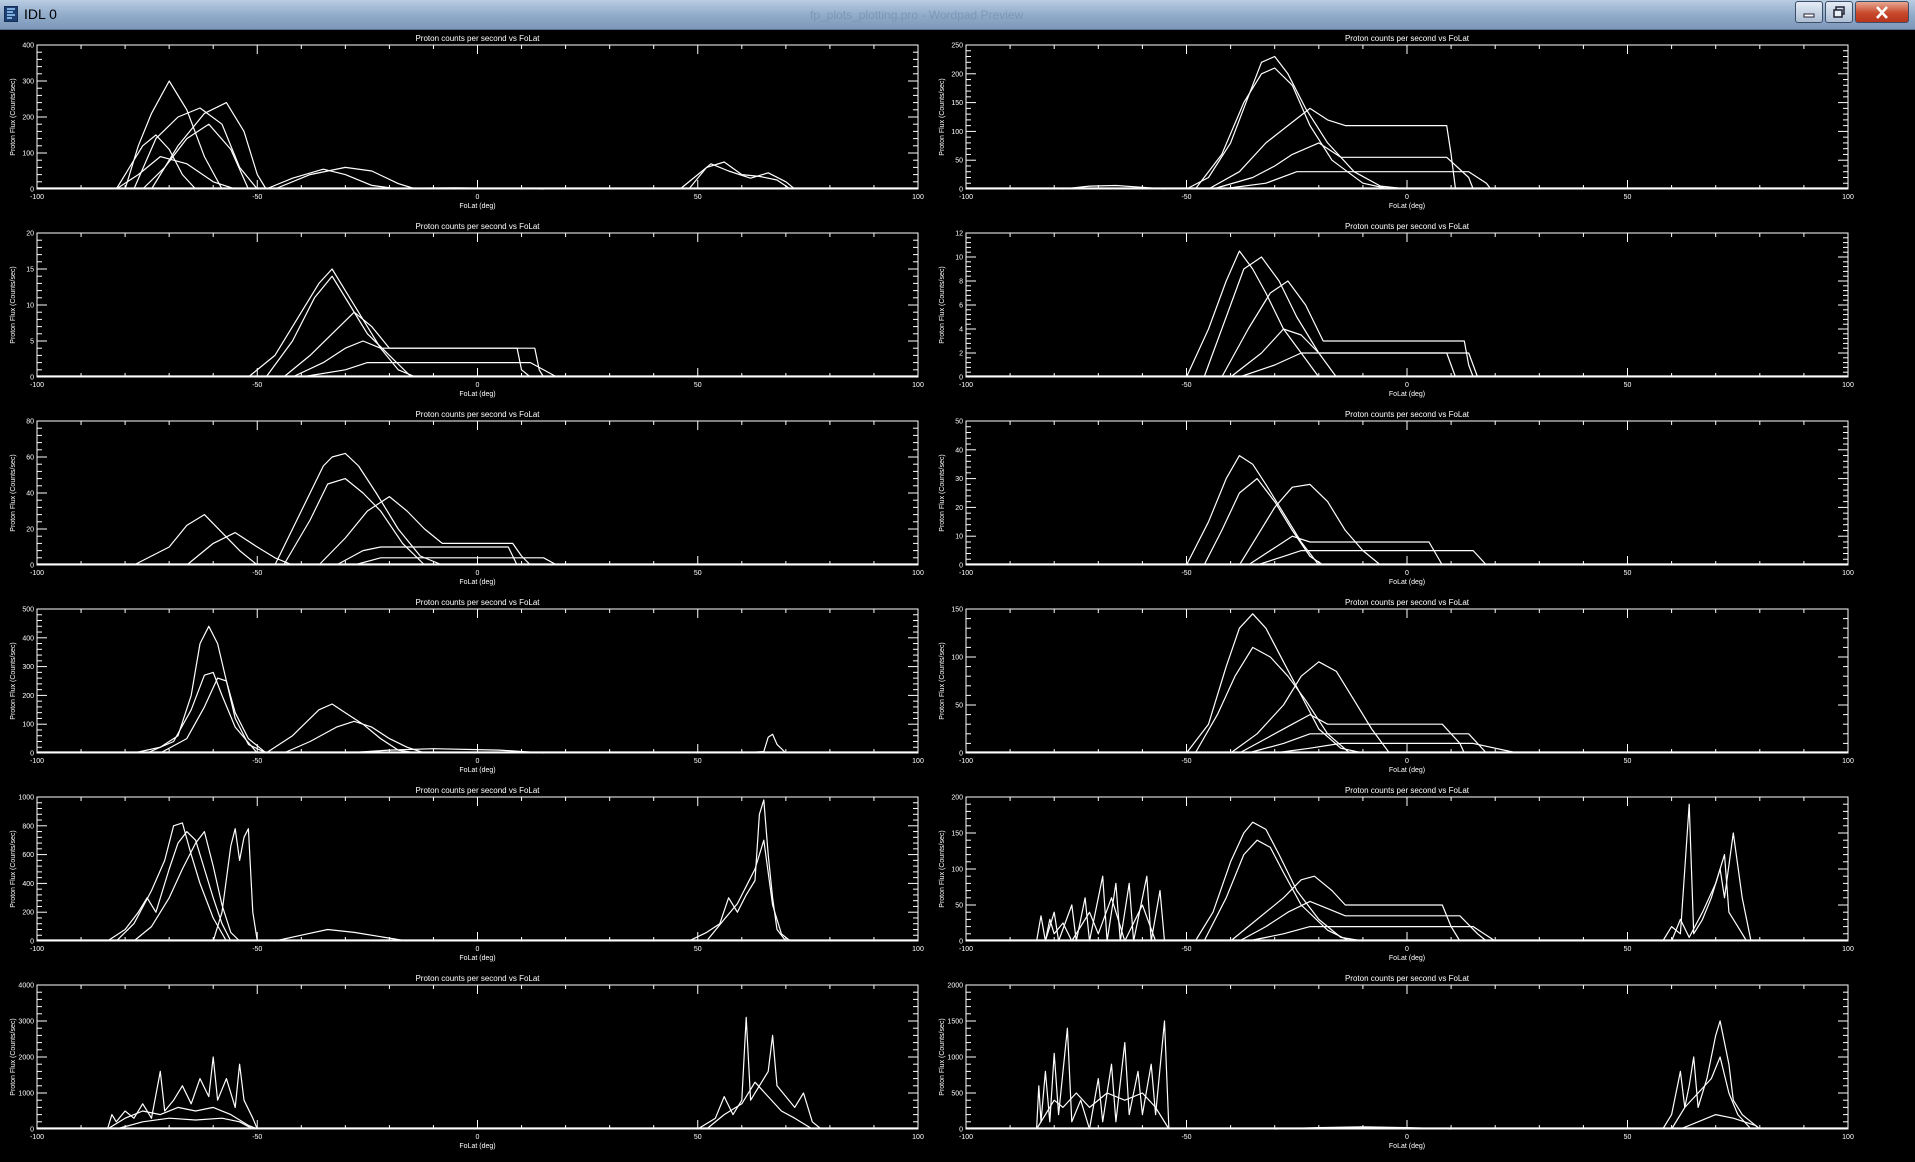 The width and height of the screenshot is (1915, 1162). What do you see at coordinates (26, 1058) in the screenshot?
I see `y-tick-label: 2000` at bounding box center [26, 1058].